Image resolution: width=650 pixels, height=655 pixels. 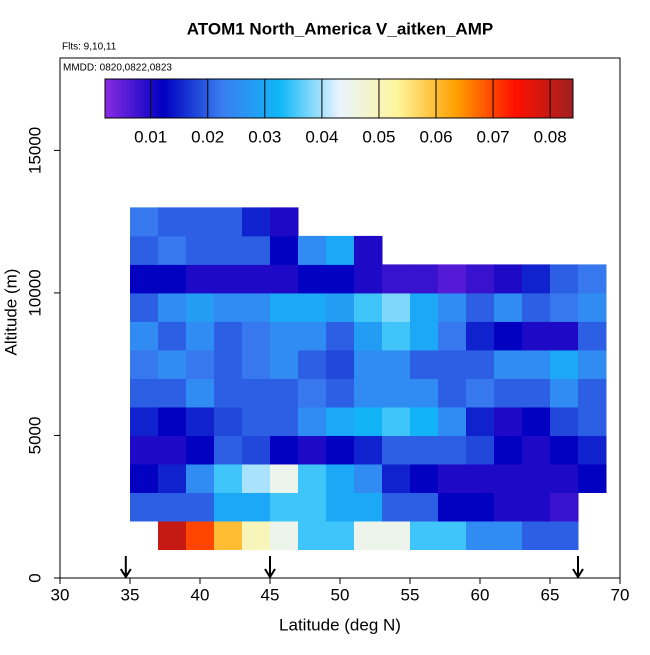 I want to click on x-tick-label: 70, so click(x=620, y=594).